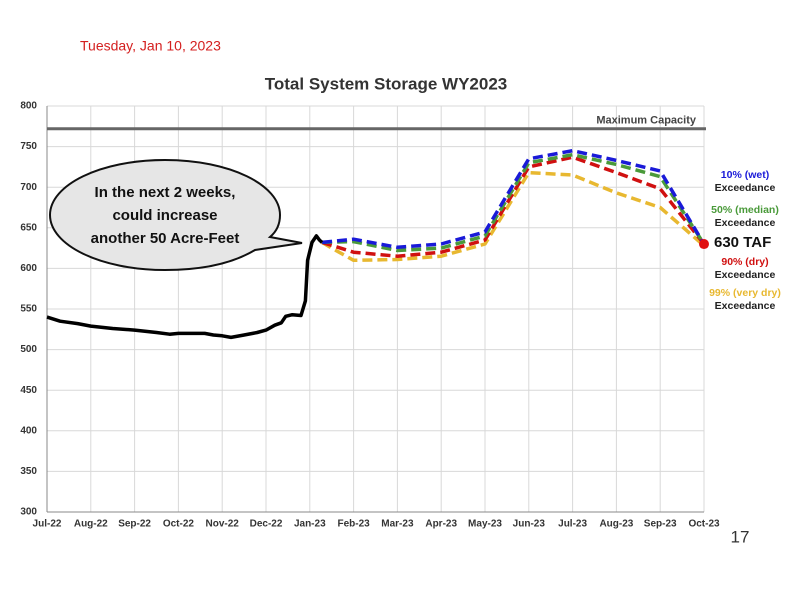 The width and height of the screenshot is (792, 612). I want to click on x-tick-label: Oct-22, so click(179, 524).